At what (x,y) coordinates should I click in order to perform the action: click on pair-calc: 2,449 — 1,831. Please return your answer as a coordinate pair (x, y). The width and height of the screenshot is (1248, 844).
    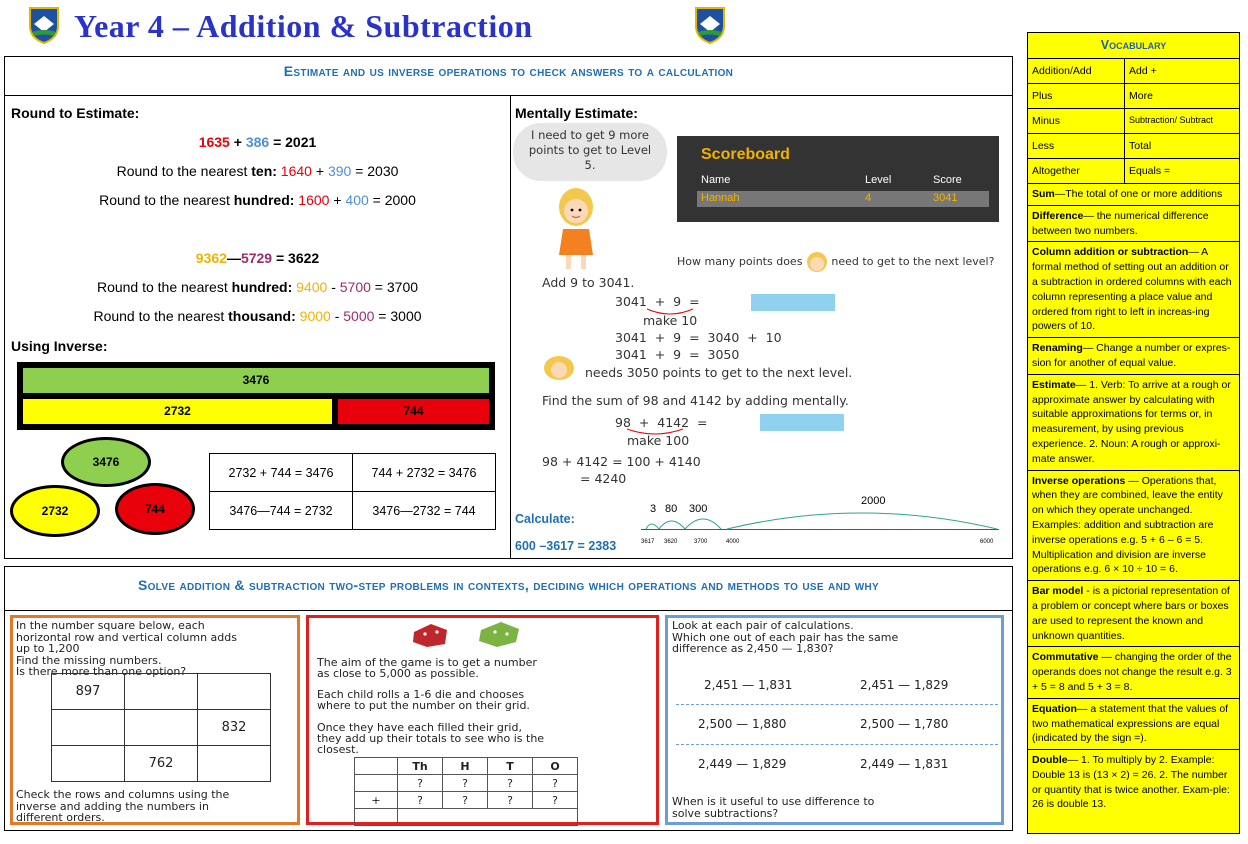
    Looking at the image, I should click on (904, 764).